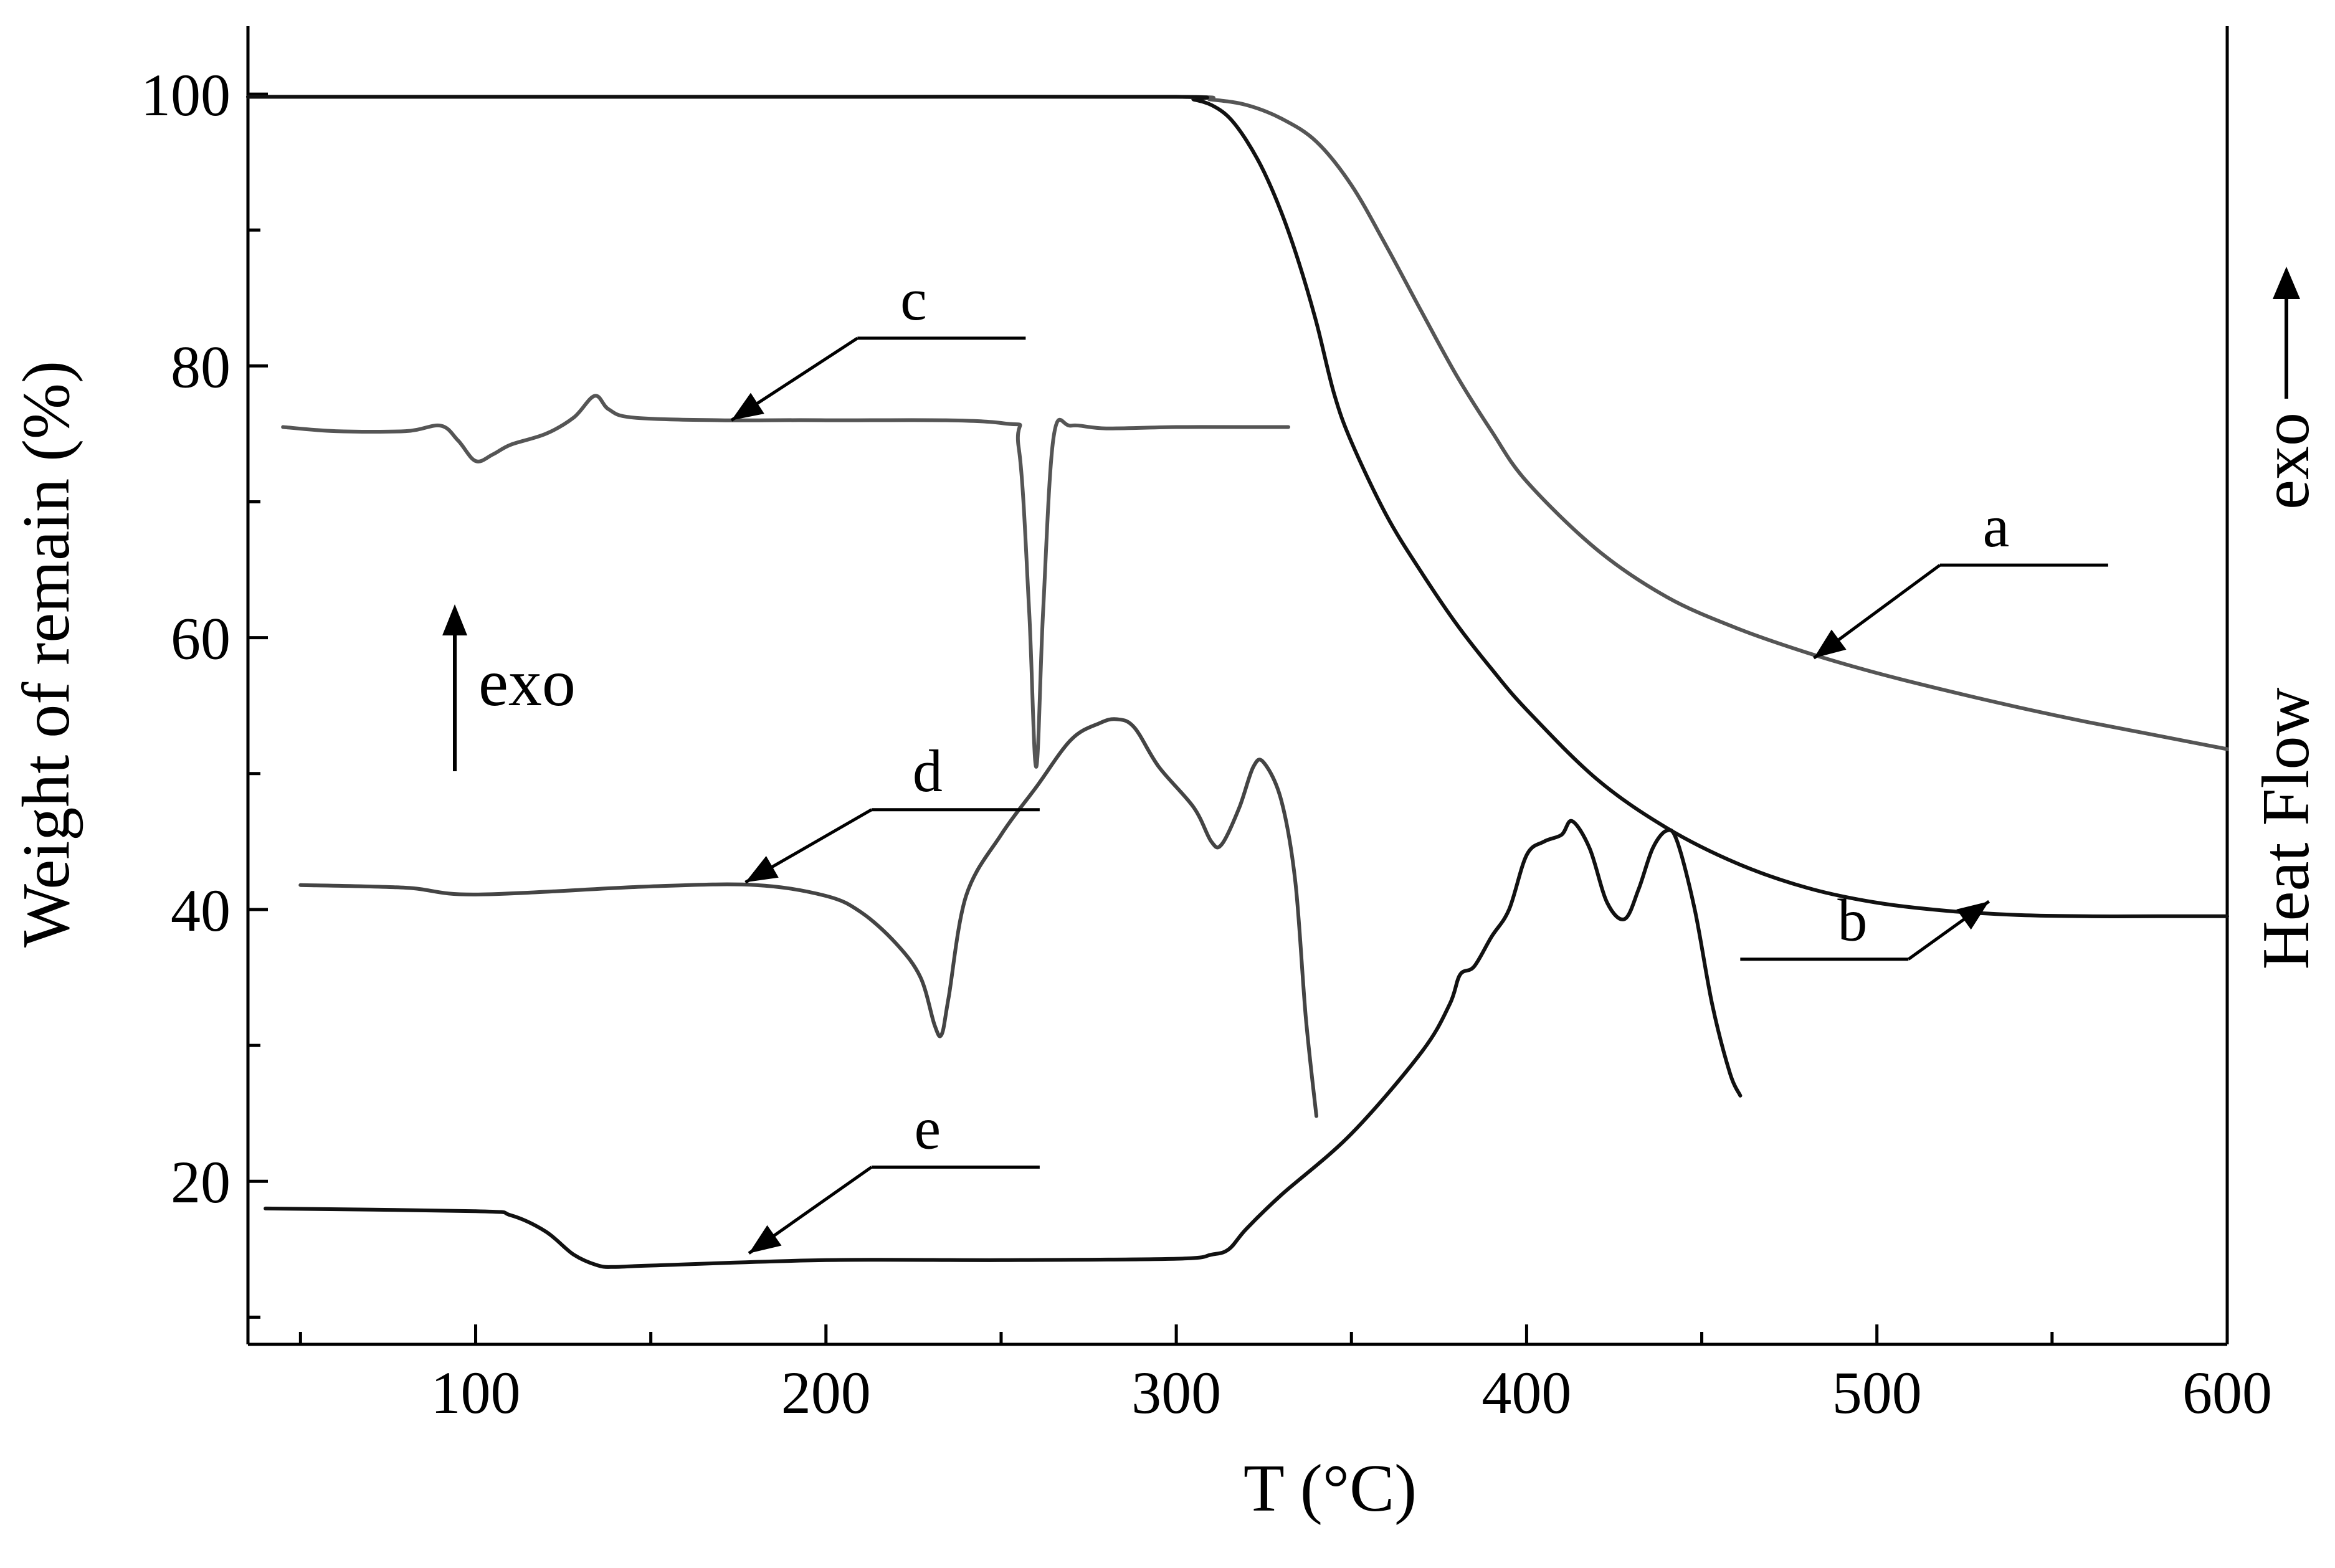  What do you see at coordinates (2286, 829) in the screenshot?
I see `y2-axis-title: Heat Flow` at bounding box center [2286, 829].